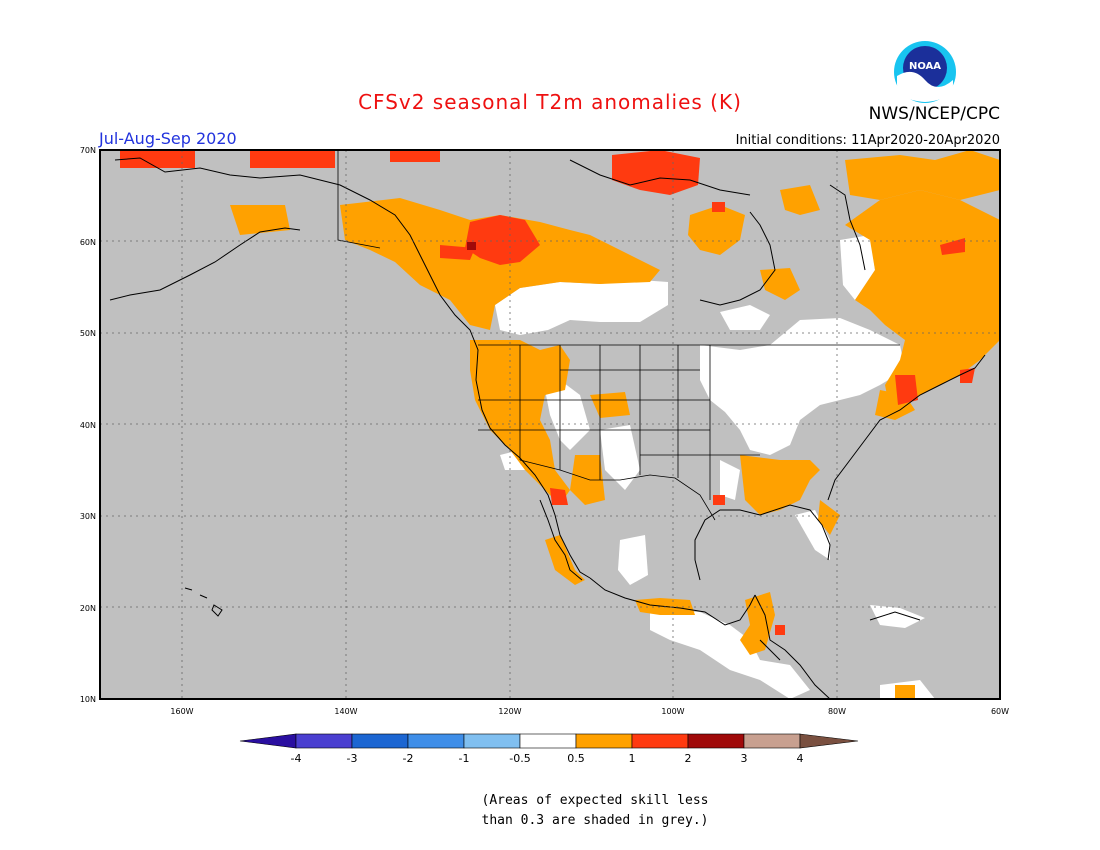 The image size is (1100, 850). Describe the element at coordinates (88, 333) in the screenshot. I see `lat-tick: 50N` at that location.